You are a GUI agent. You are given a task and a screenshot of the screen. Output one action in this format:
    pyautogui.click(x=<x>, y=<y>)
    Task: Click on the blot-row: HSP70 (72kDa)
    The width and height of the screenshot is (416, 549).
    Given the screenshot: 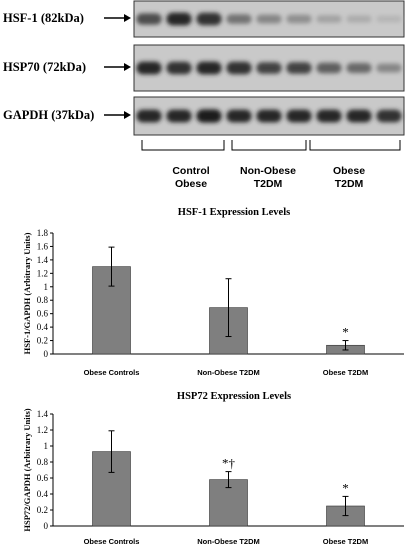 What is the action you would take?
    pyautogui.click(x=204, y=68)
    